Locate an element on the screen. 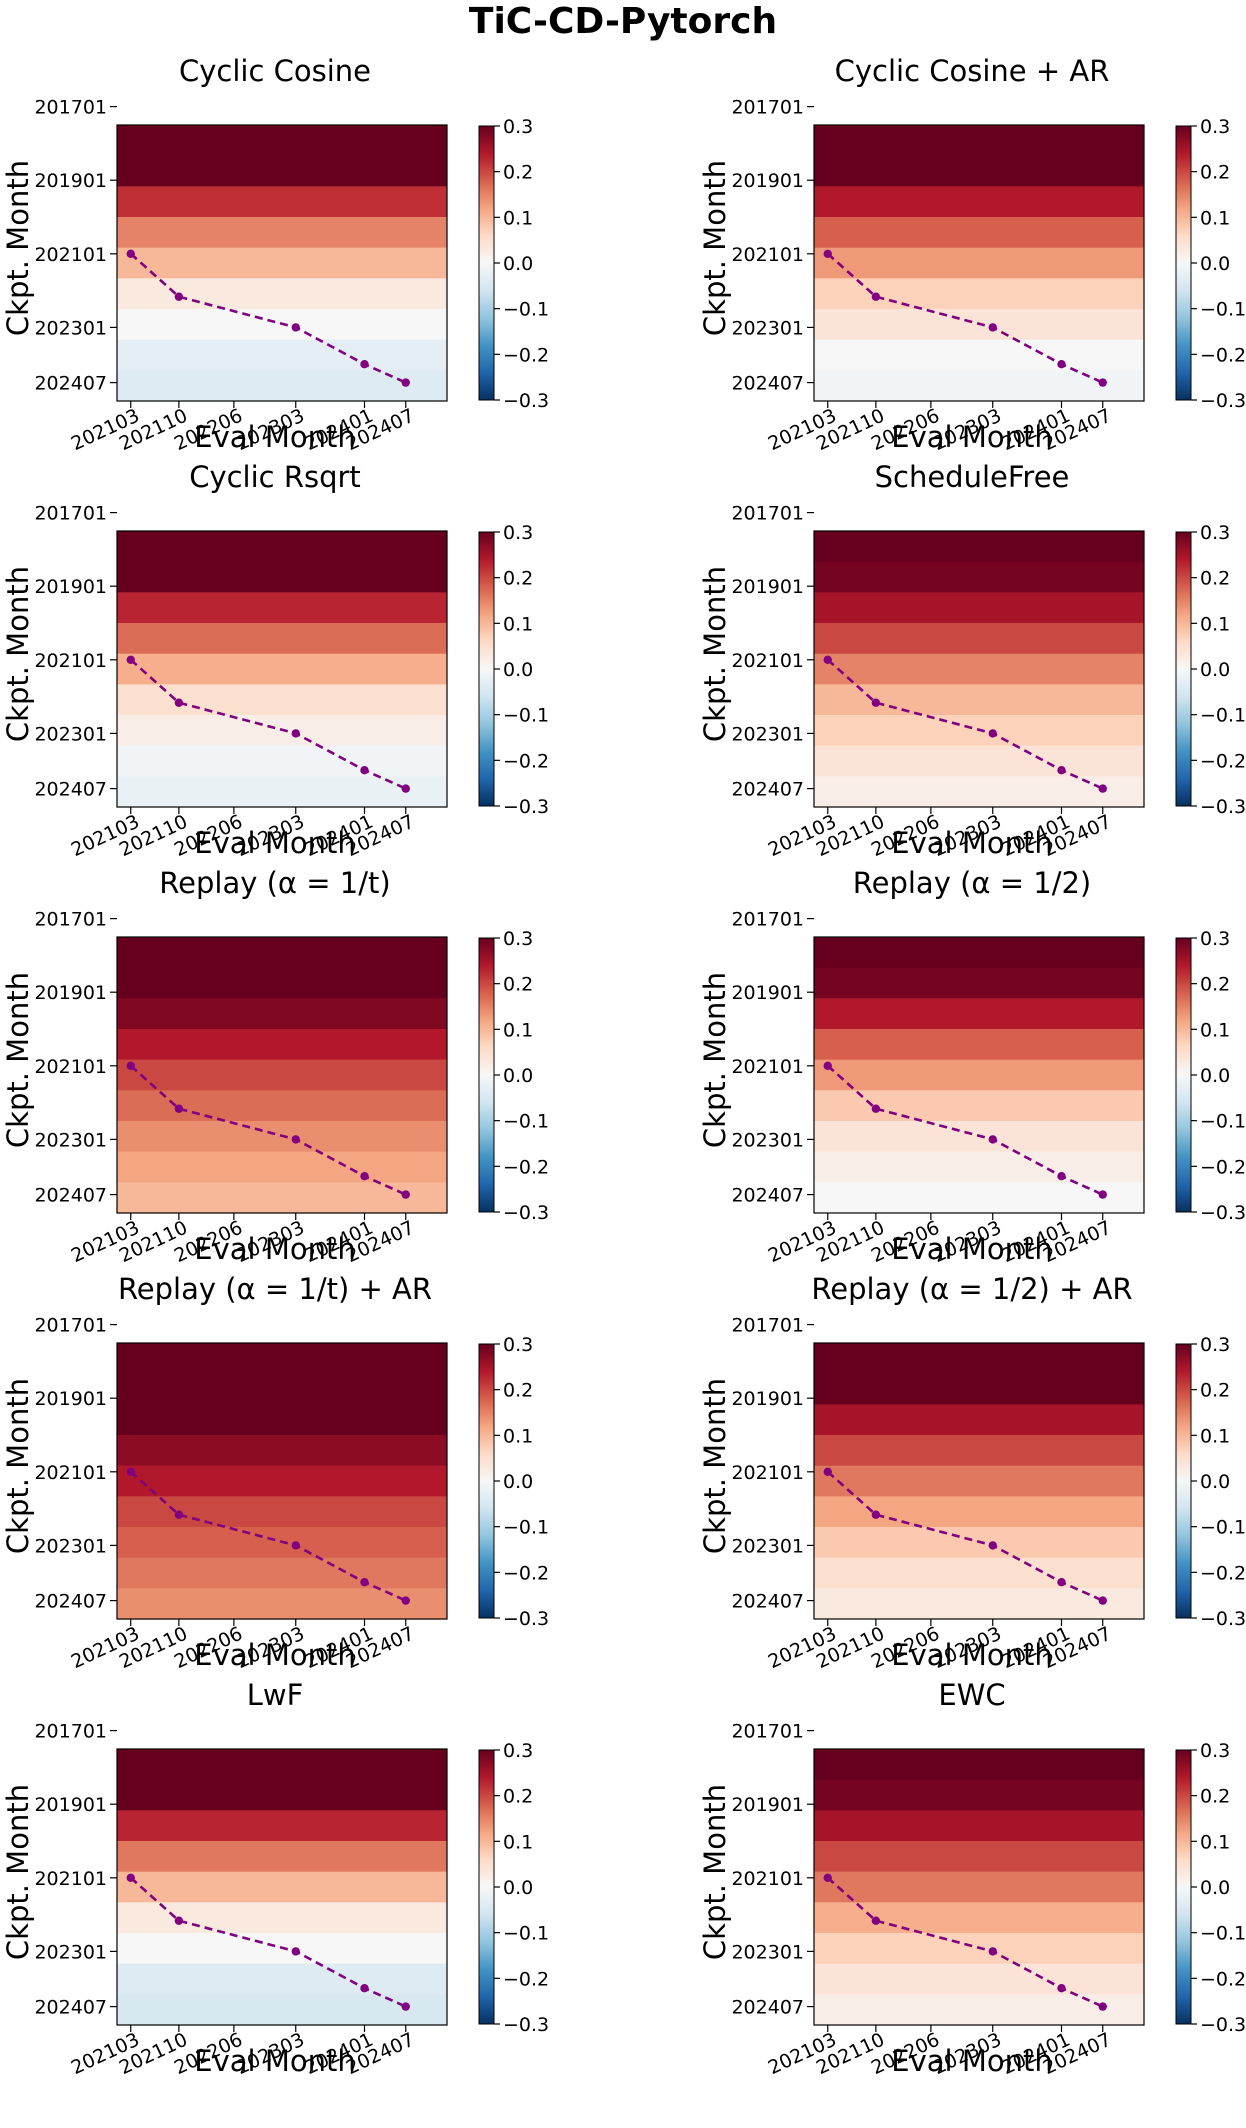 Image resolution: width=1246 pixels, height=2128 pixels. panel-title: Replay (α = 1/2) + AR is located at coordinates (972, 1289).